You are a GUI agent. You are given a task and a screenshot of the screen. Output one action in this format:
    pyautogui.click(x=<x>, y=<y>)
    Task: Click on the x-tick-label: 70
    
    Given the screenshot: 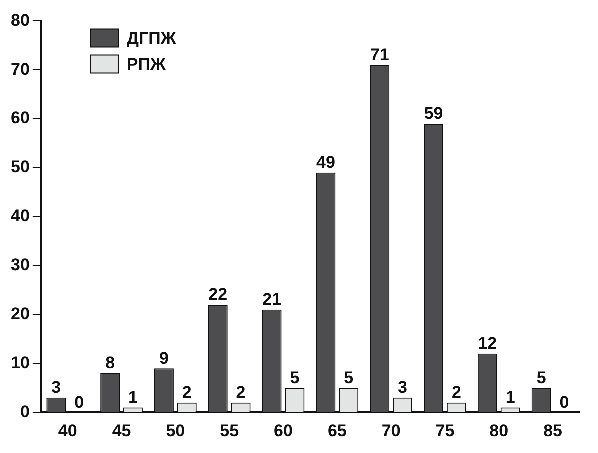 What is the action you would take?
    pyautogui.click(x=391, y=430)
    